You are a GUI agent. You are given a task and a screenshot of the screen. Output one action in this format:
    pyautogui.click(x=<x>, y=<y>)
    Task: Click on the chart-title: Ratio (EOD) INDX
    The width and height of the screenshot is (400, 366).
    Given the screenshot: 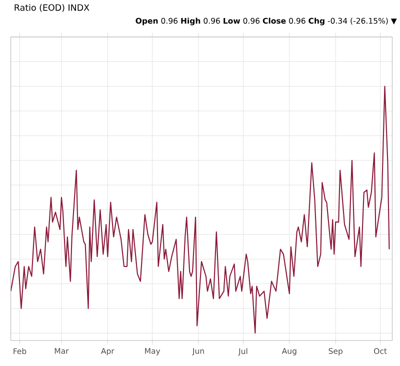 What is the action you would take?
    pyautogui.click(x=52, y=8)
    